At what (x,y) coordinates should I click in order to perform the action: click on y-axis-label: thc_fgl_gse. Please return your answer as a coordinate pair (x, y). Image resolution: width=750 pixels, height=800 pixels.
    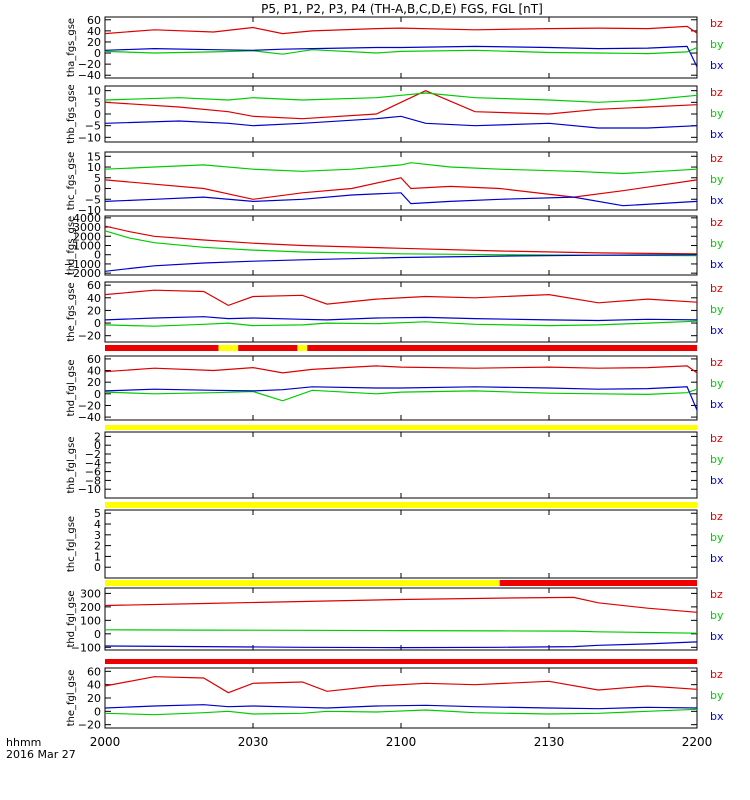
    Looking at the image, I should click on (71, 544).